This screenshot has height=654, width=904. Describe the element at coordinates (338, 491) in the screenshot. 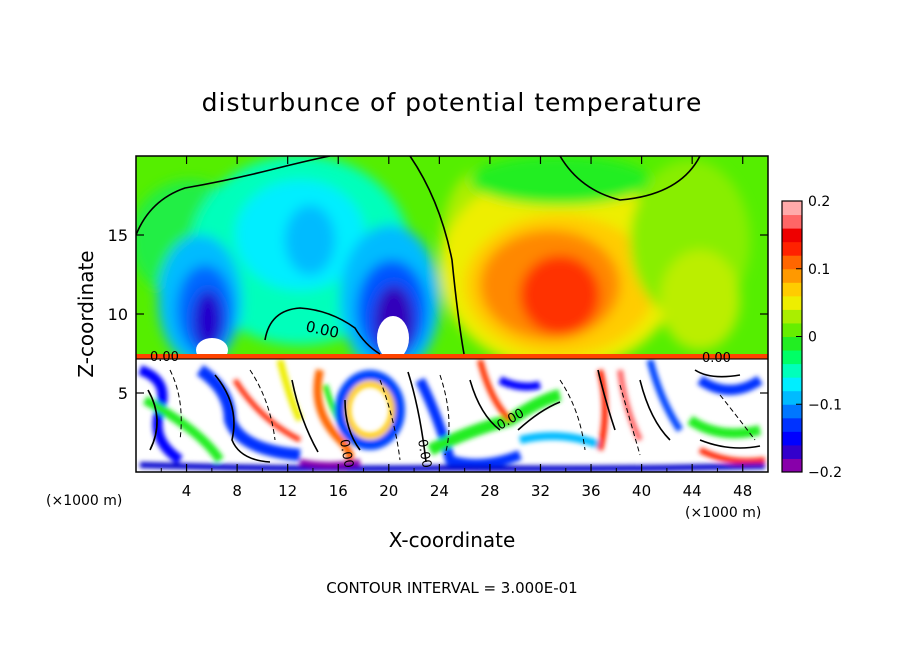

I see `x-tick-label: 16` at that location.